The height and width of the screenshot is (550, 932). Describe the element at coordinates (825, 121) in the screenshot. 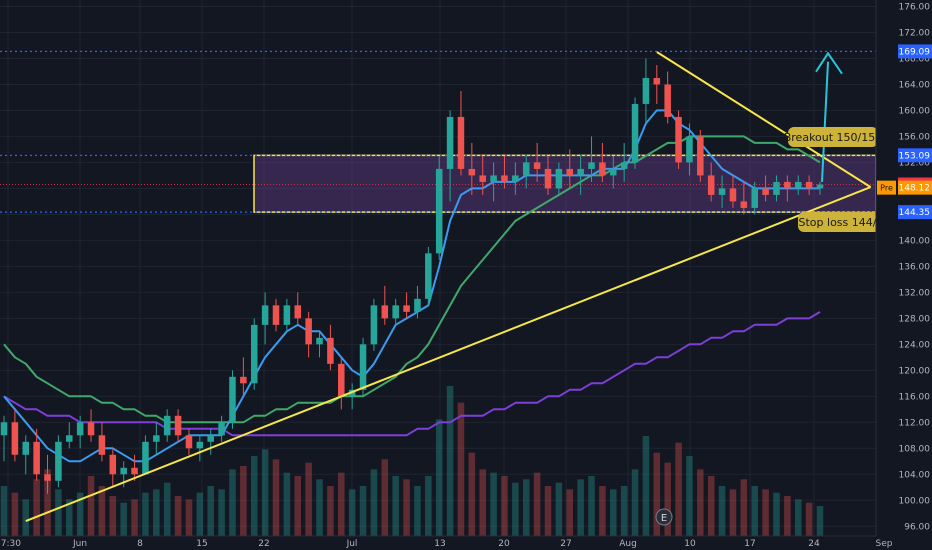

I see `breakout-arrow-shaft` at that location.